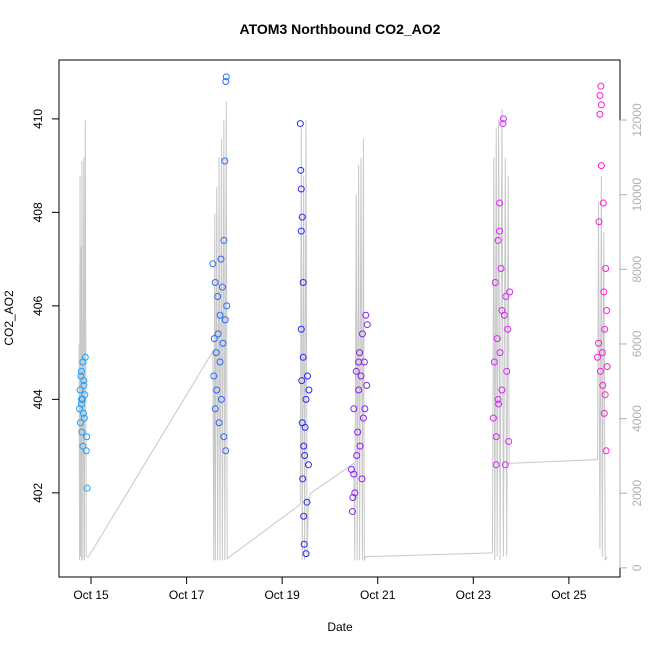  I want to click on x-tick-label: Oct 15, so click(91, 595).